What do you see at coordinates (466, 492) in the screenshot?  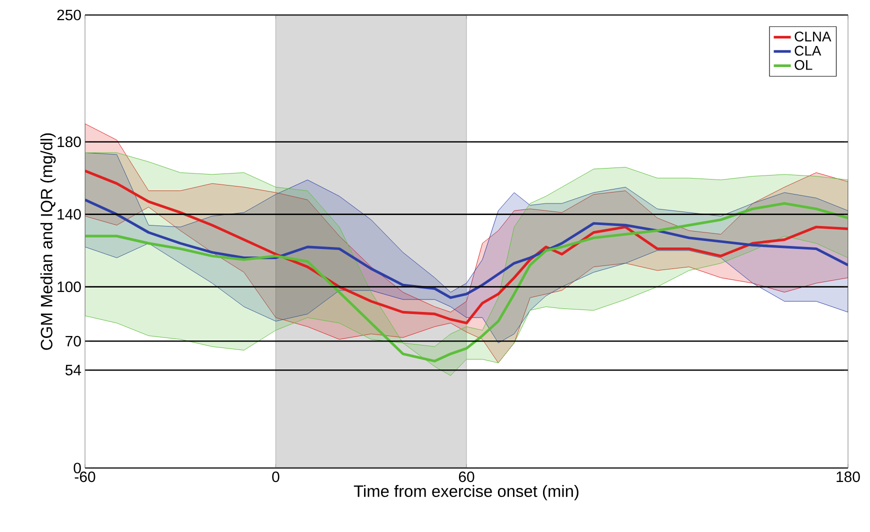 I see `x-axis-title: Time from exercise onset (min)` at bounding box center [466, 492].